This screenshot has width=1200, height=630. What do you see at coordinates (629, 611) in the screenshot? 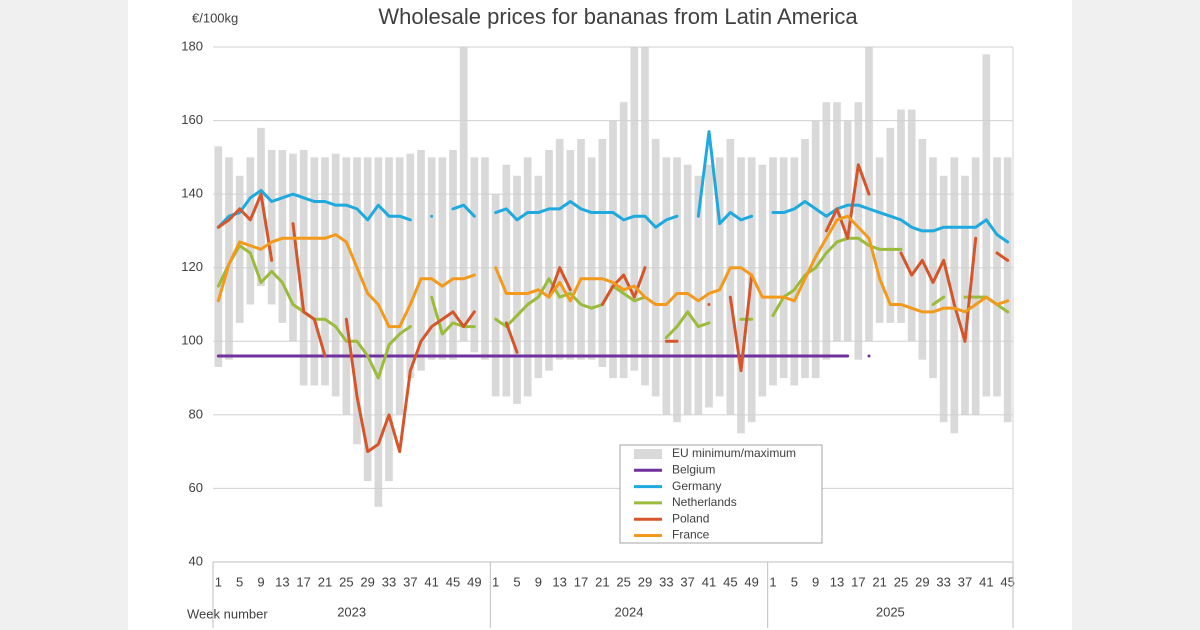
I see `year-label: 2024` at bounding box center [629, 611].